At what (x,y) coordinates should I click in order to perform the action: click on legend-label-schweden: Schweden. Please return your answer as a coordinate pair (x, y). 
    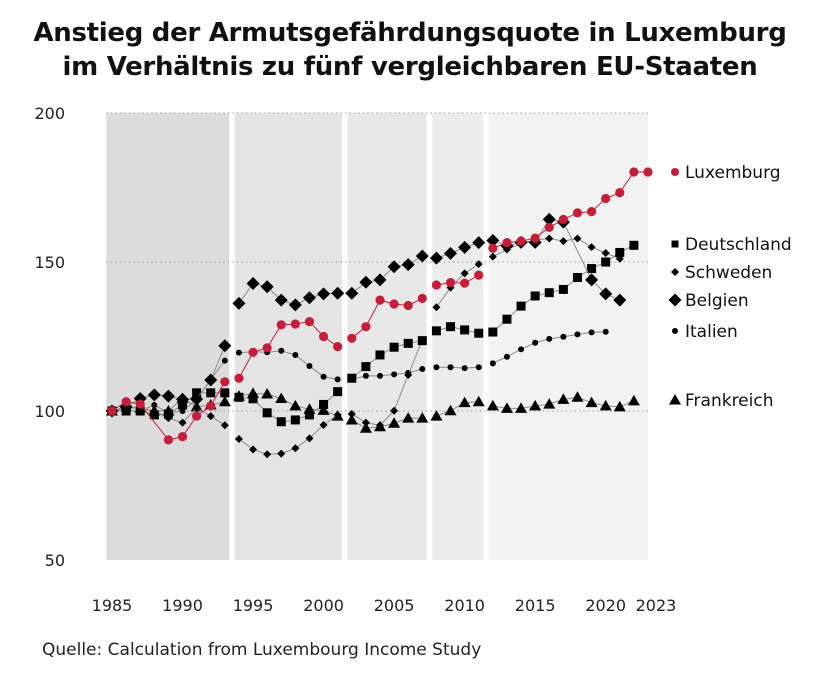
    Looking at the image, I should click on (728, 273).